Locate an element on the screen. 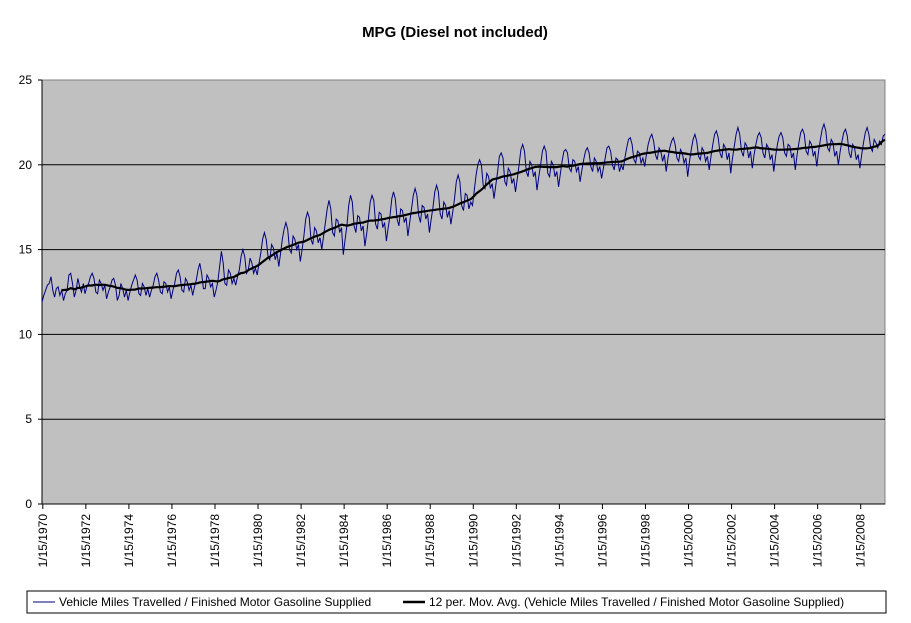 The height and width of the screenshot is (623, 911). x-tick-label: 1/15/1970 is located at coordinates (43, 541).